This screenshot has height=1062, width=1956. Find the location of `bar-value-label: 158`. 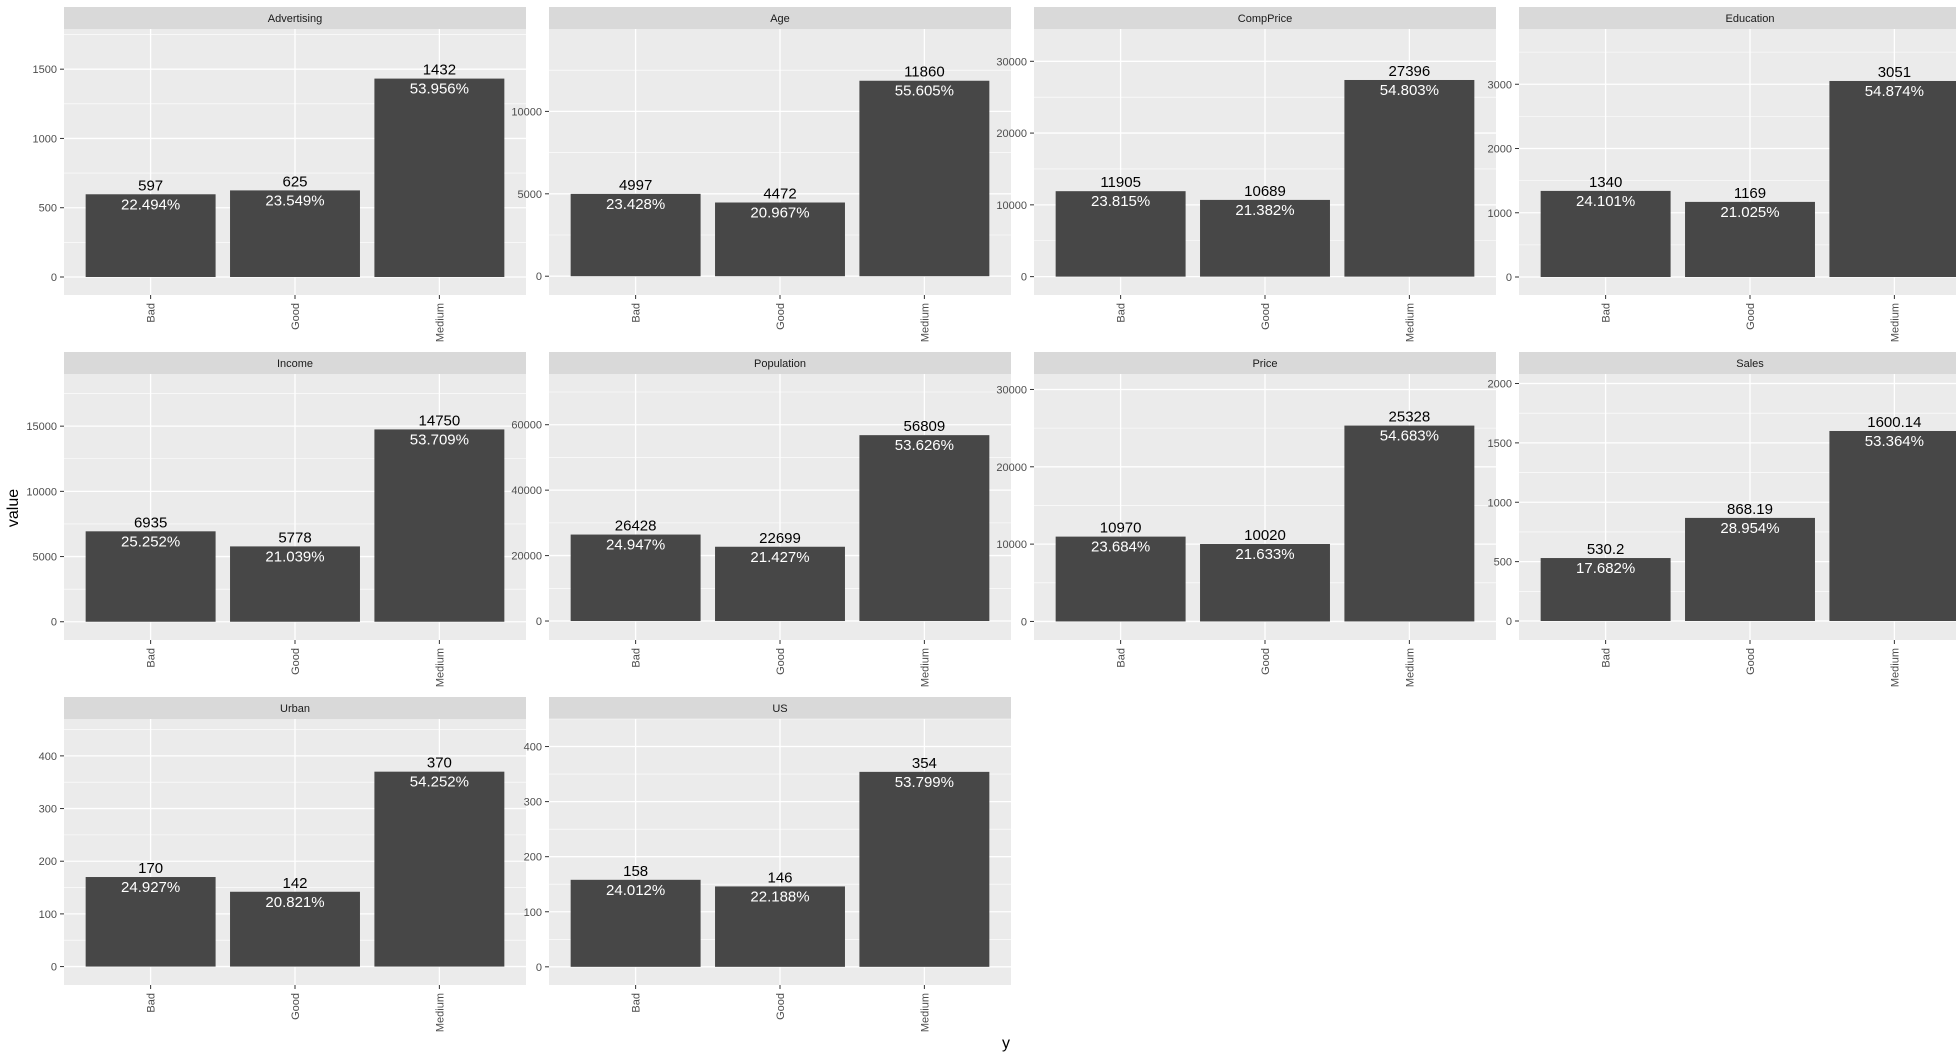

bar-value-label: 158 is located at coordinates (635, 871).